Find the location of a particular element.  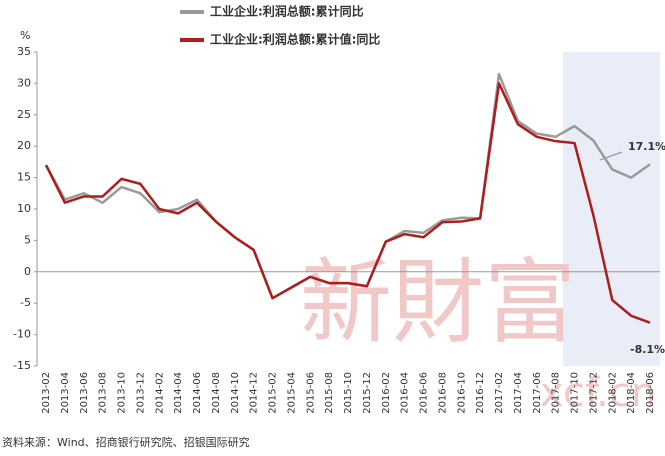

y-tick-label: 25 is located at coordinates (24, 114).